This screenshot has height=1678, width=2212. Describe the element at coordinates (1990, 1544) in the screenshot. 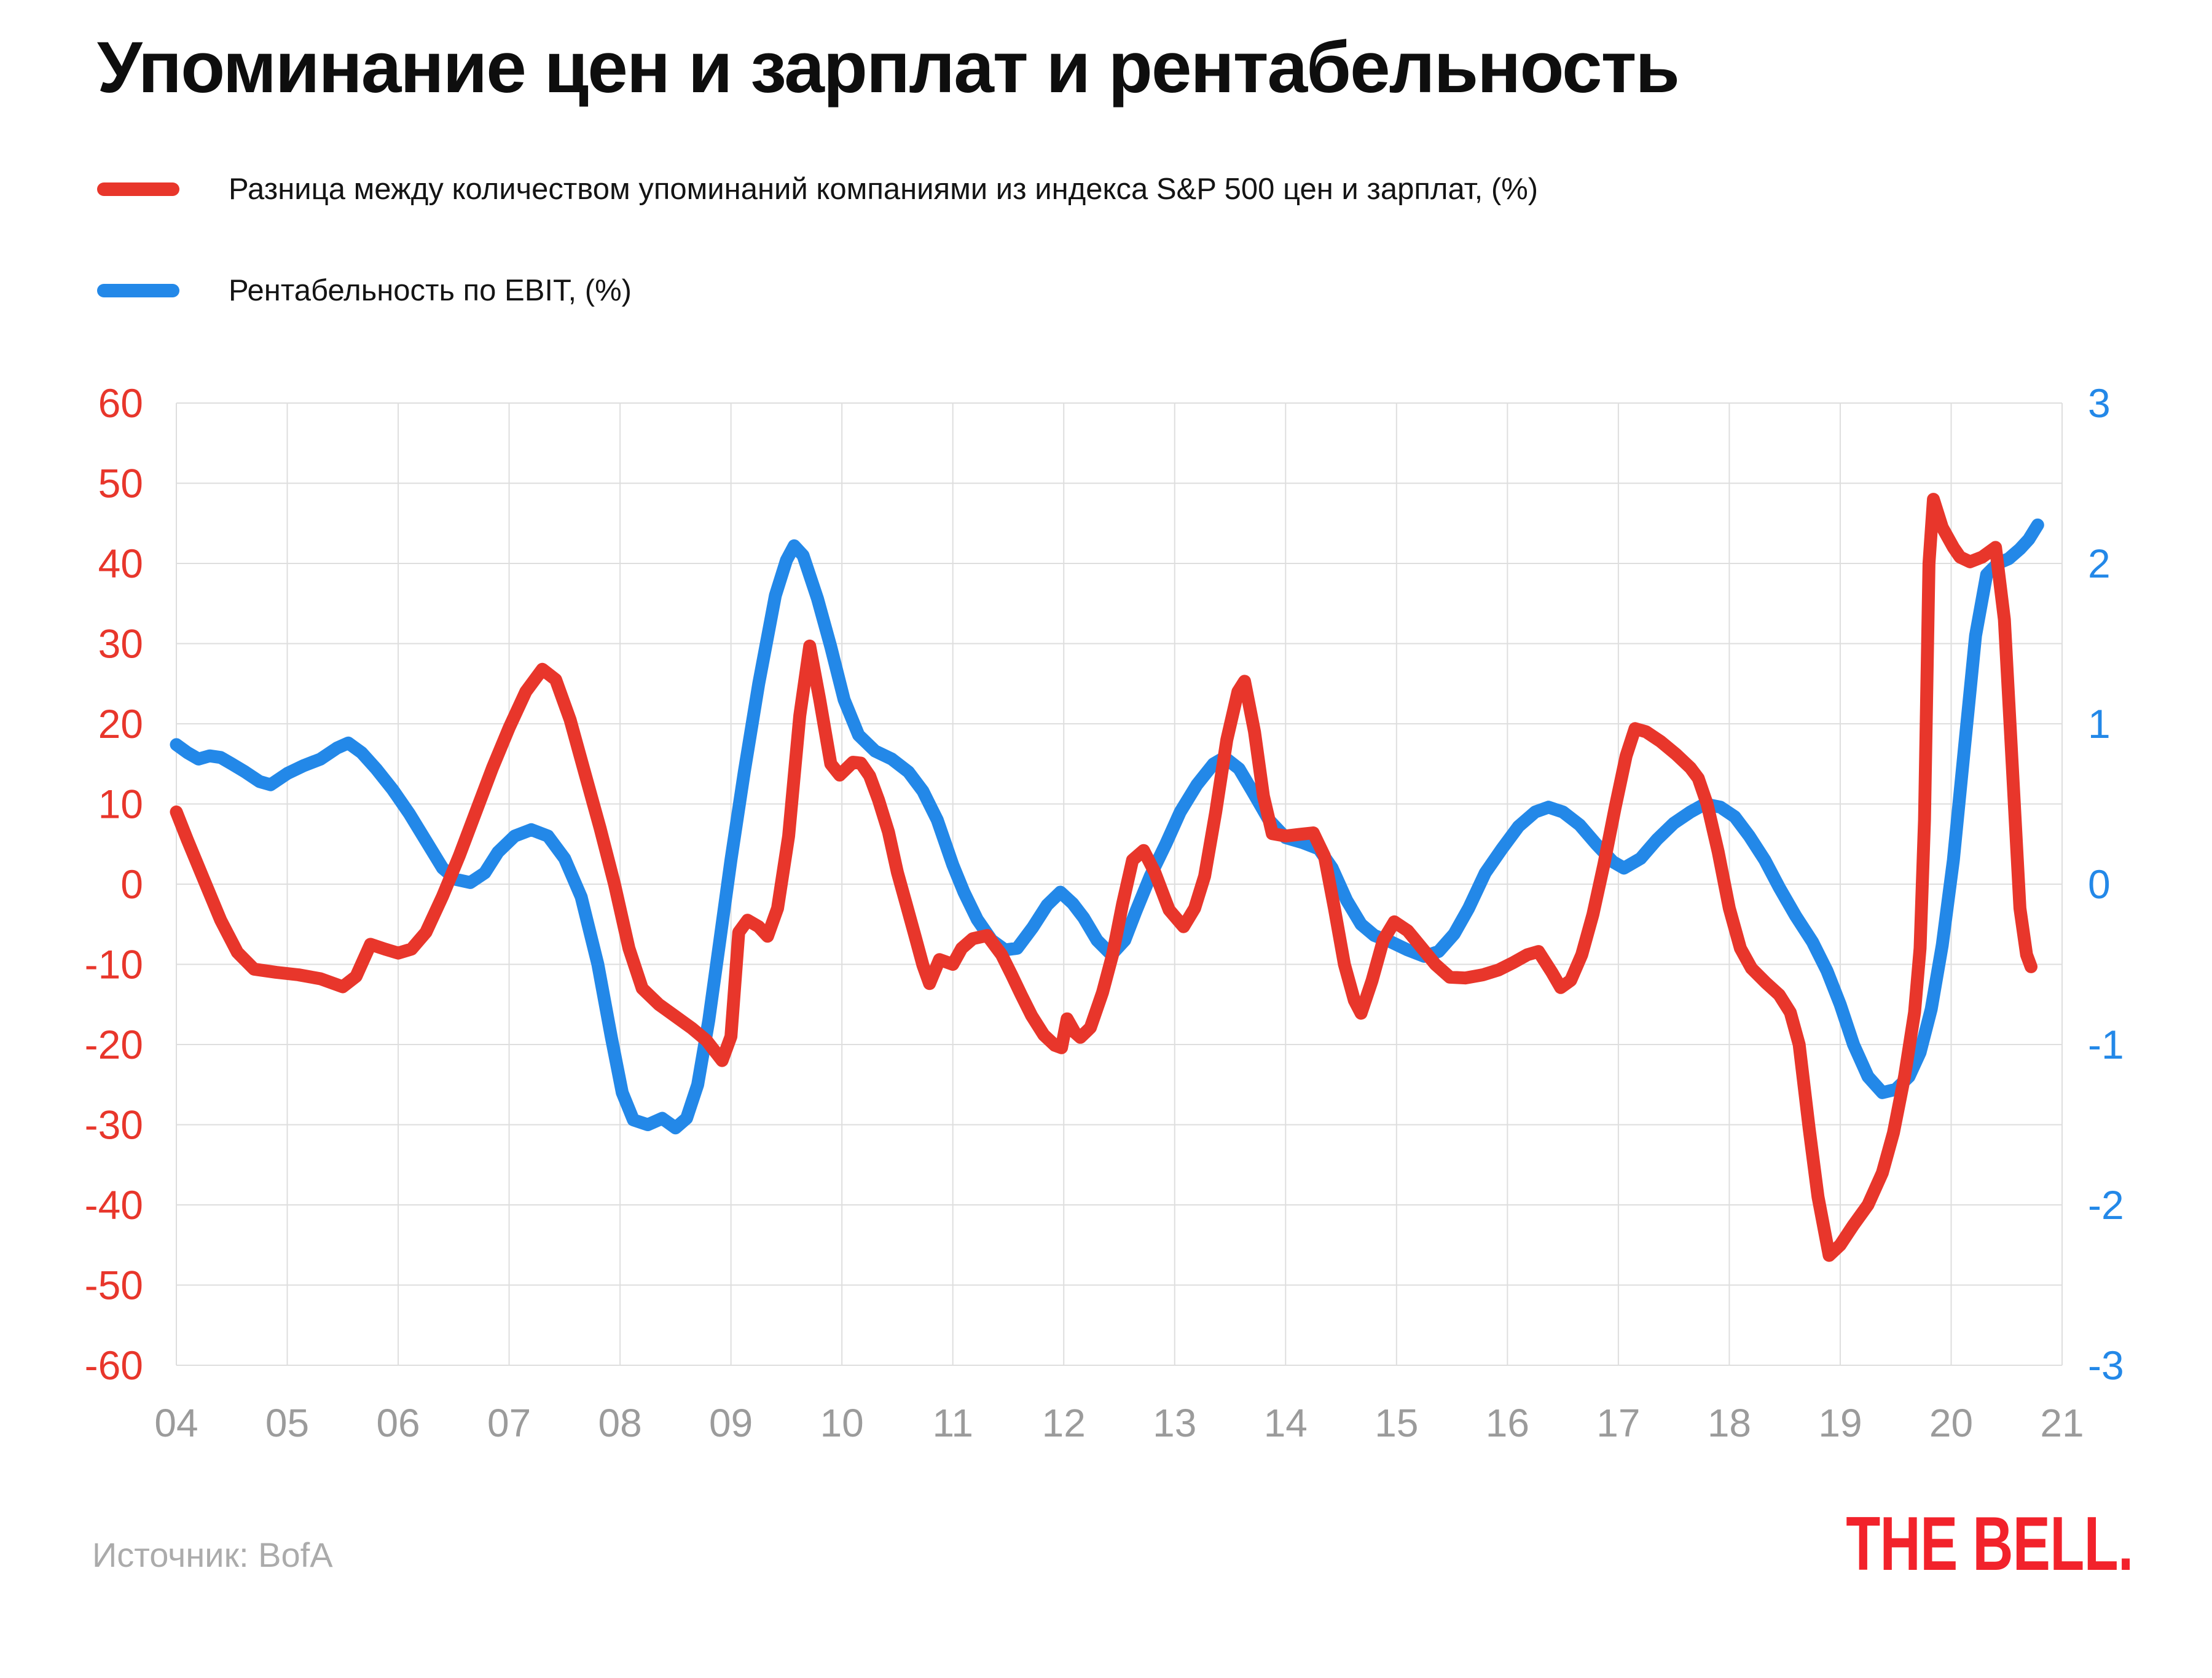

I see `the-bell-logo: THE BELL.` at that location.